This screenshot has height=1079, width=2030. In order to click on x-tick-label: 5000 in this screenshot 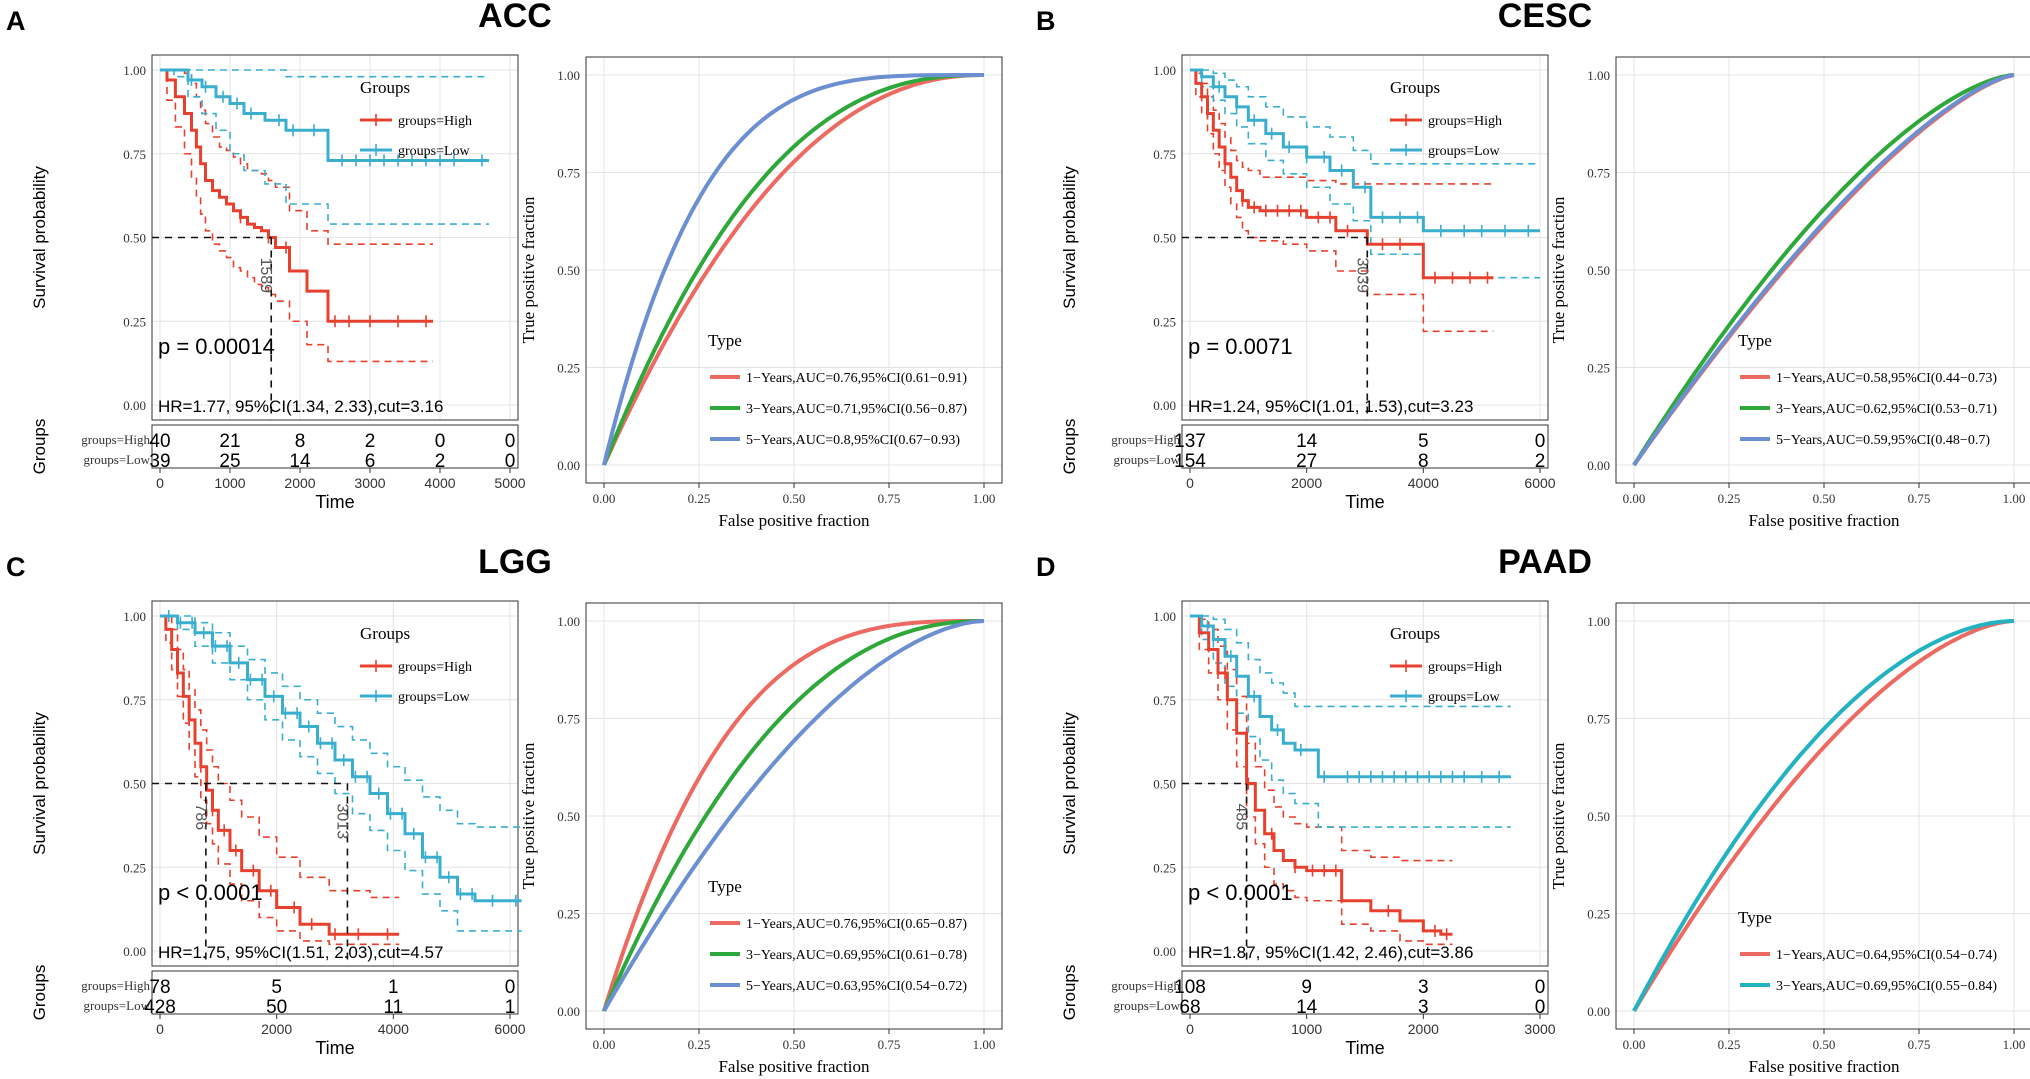, I will do `click(509, 483)`.